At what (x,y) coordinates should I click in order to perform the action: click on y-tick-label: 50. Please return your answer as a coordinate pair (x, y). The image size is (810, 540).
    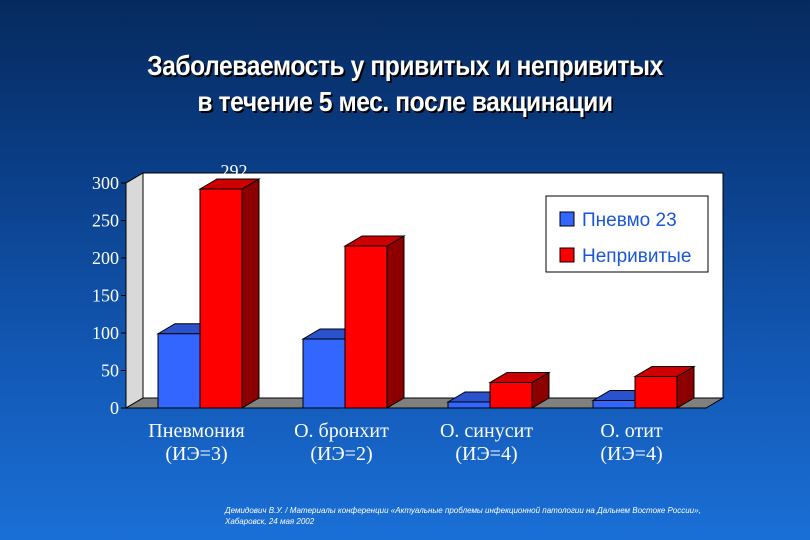
    Looking at the image, I should click on (110, 371).